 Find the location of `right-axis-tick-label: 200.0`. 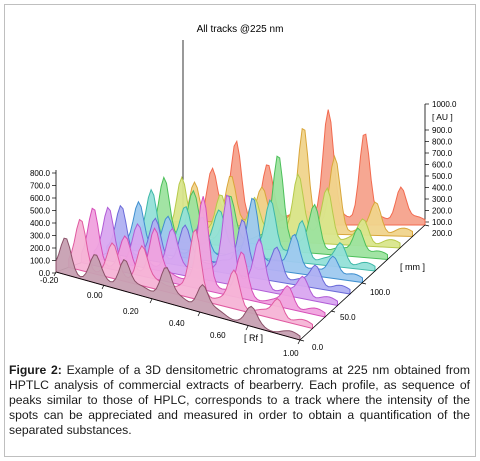

right-axis-tick-label: 200.0 is located at coordinates (442, 211).